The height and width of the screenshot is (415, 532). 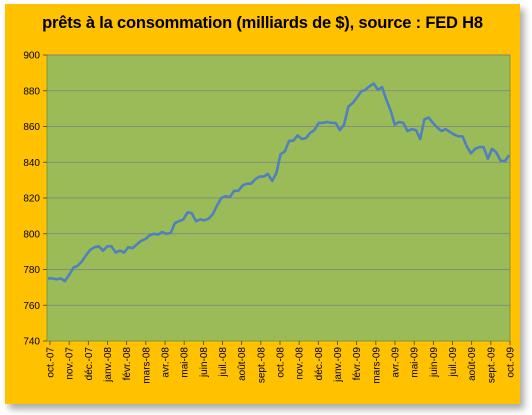 What do you see at coordinates (204, 362) in the screenshot?
I see `x-tick-label: juin-08` at bounding box center [204, 362].